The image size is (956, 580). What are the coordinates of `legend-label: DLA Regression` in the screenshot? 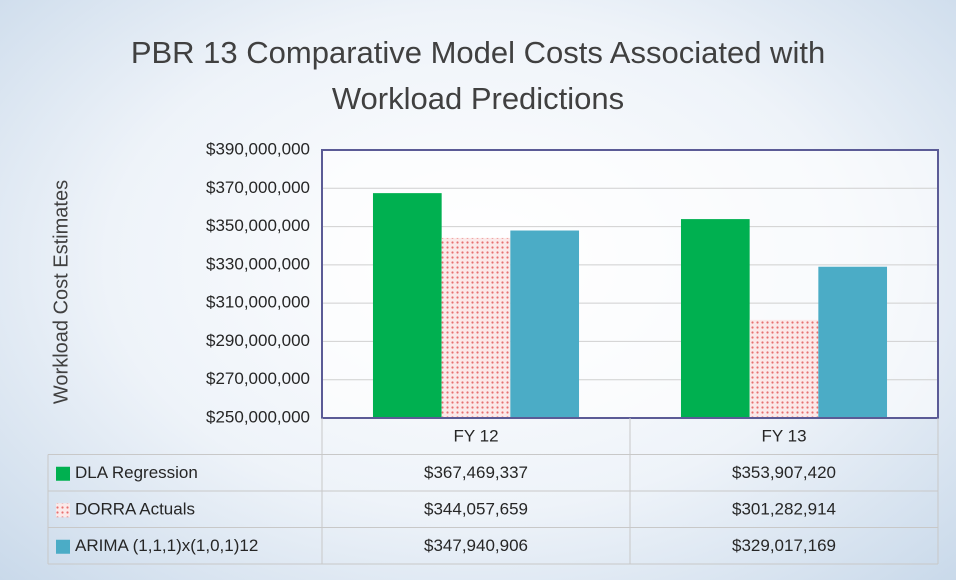 It's located at (136, 472).